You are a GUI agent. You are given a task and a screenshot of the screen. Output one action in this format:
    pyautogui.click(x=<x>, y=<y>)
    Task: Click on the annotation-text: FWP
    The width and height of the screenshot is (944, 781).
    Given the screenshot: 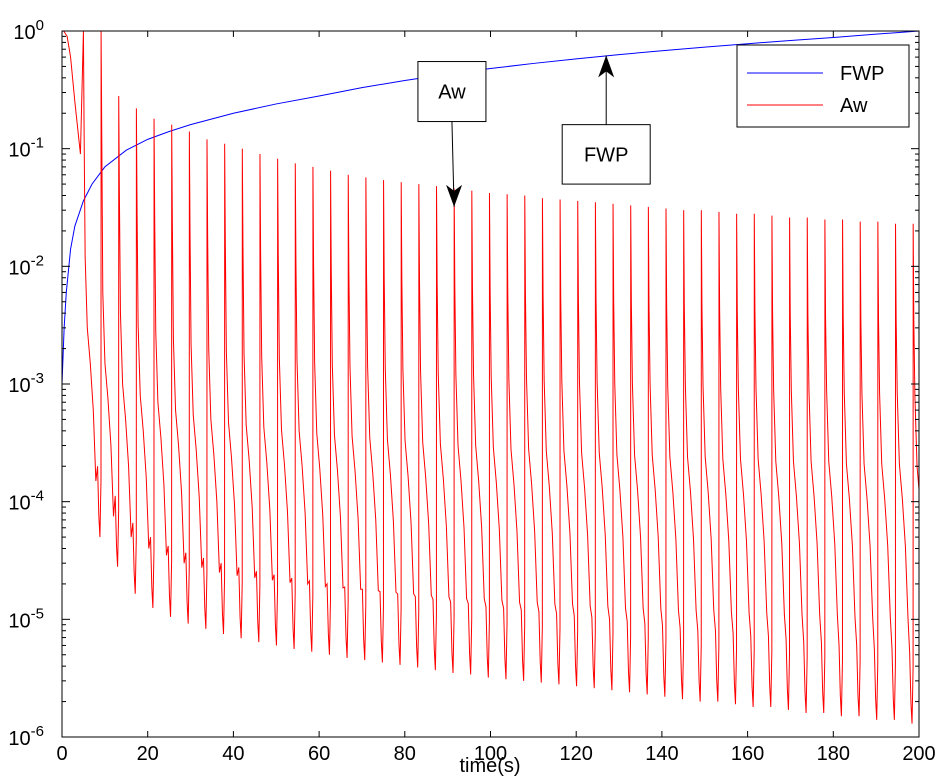 What is the action you would take?
    pyautogui.click(x=606, y=155)
    